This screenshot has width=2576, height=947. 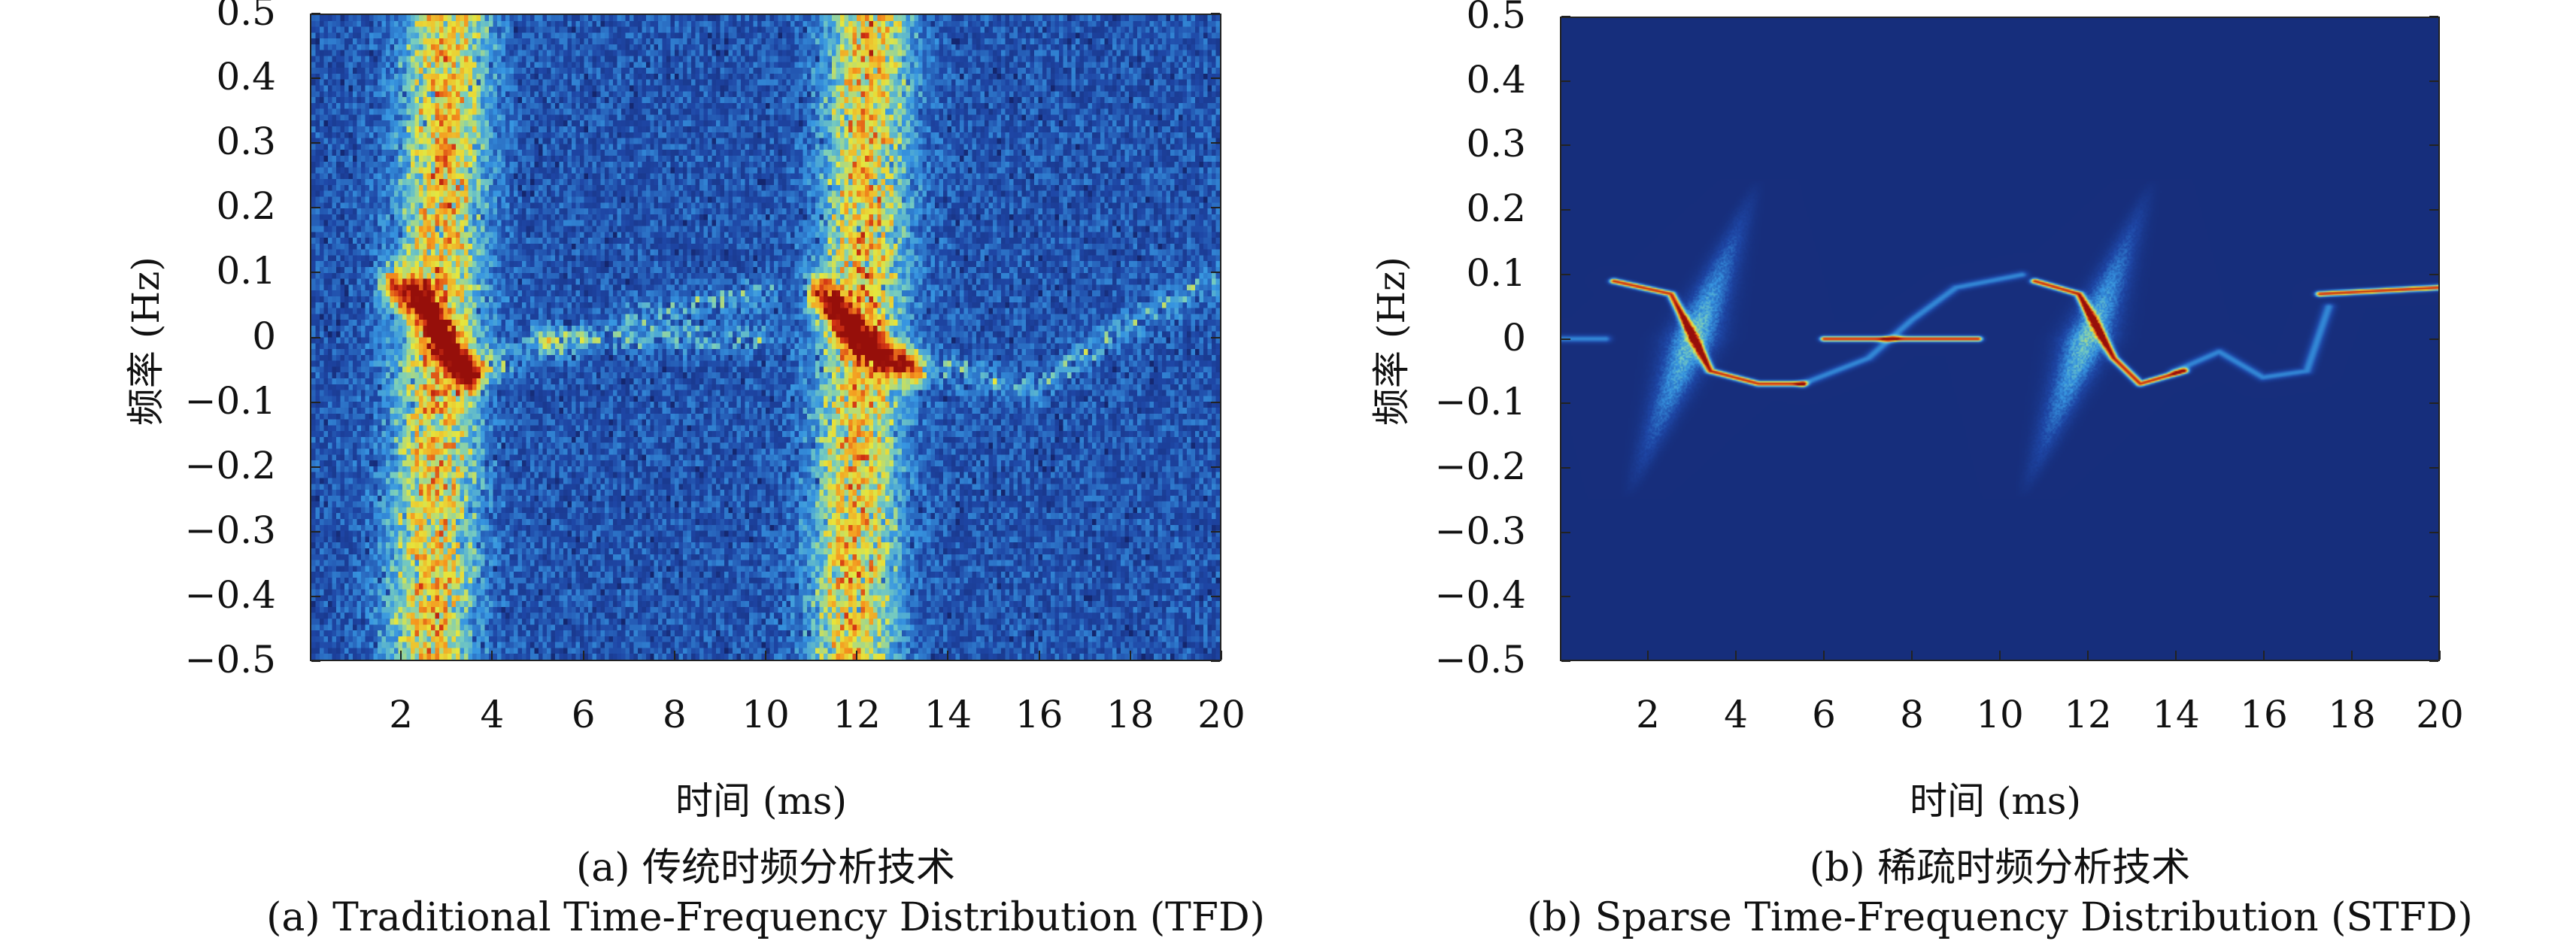 I want to click on stfd-caption-cn: (b) 稀疏时频分析技术, so click(x=2000, y=868).